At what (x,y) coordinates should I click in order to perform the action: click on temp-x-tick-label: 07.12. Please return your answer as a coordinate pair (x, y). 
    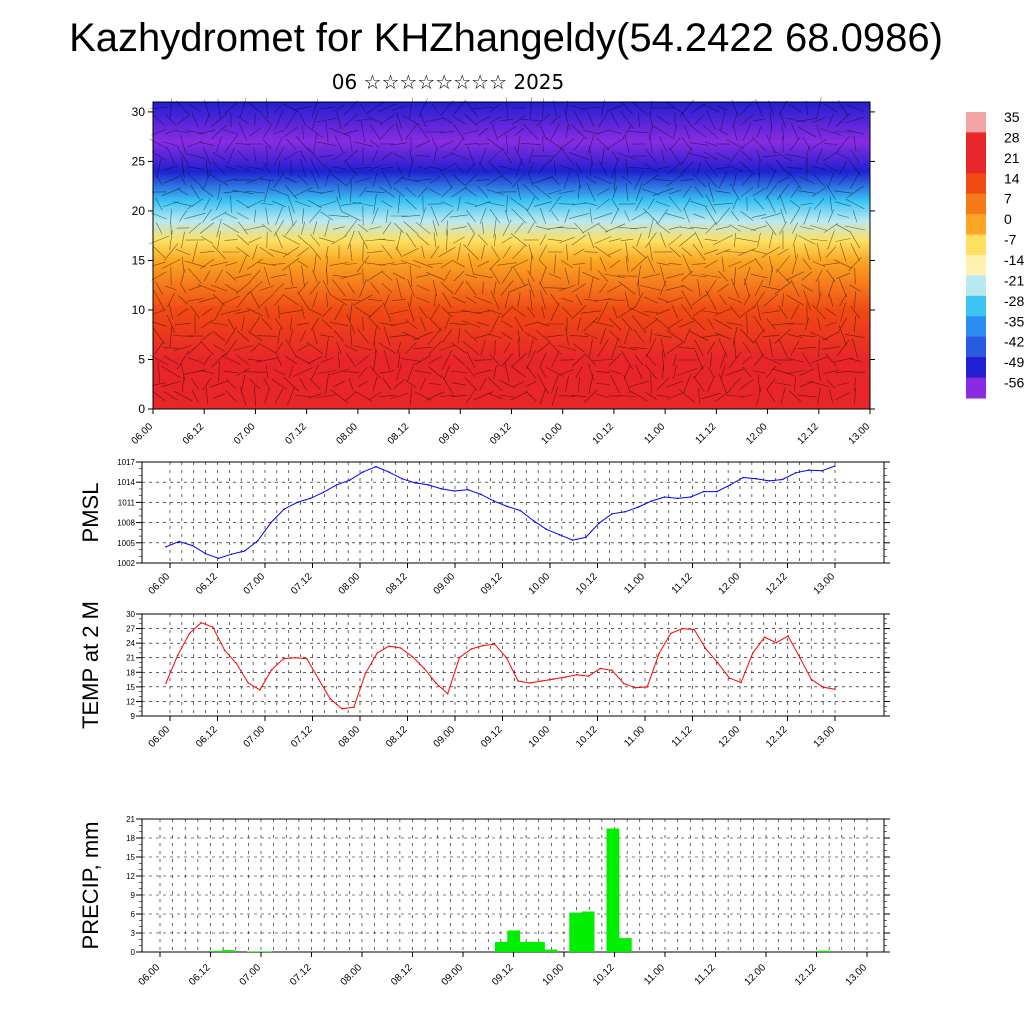
    Looking at the image, I should click on (302, 737).